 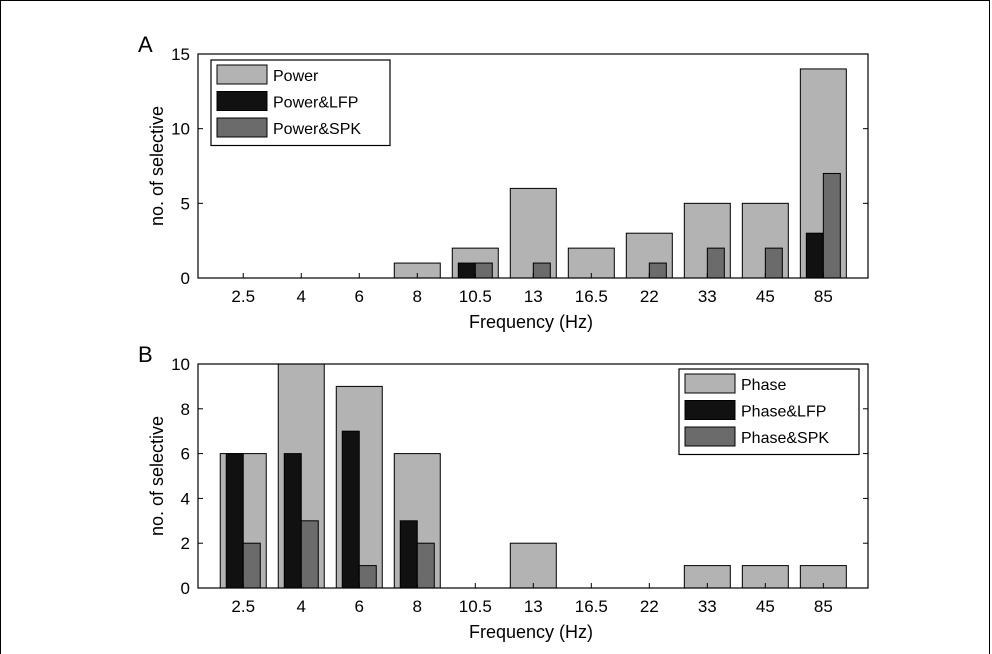 I want to click on p0-x-tick-label: 22, so click(x=649, y=296).